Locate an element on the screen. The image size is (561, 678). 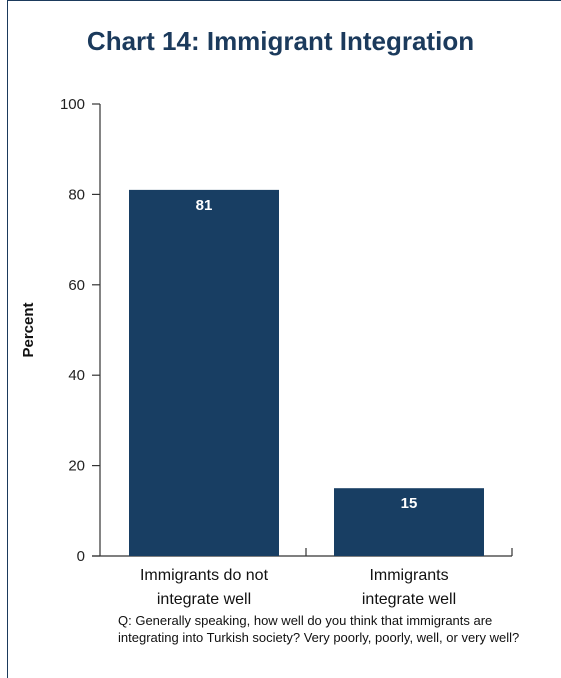
y-axis-label: Percent is located at coordinates (28, 329).